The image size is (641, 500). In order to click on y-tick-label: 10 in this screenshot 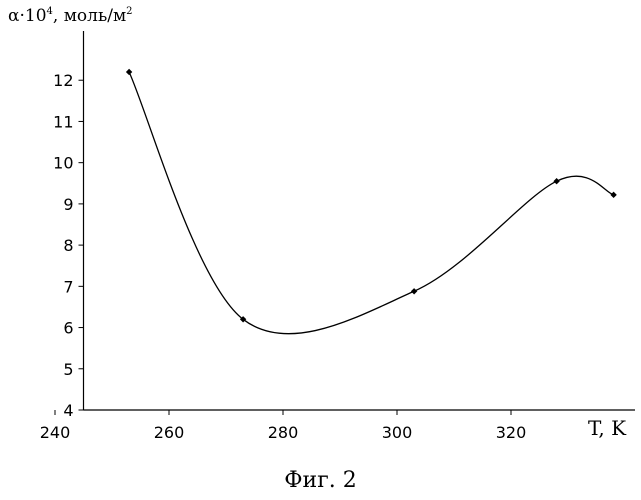, I will do `click(63, 163)`.